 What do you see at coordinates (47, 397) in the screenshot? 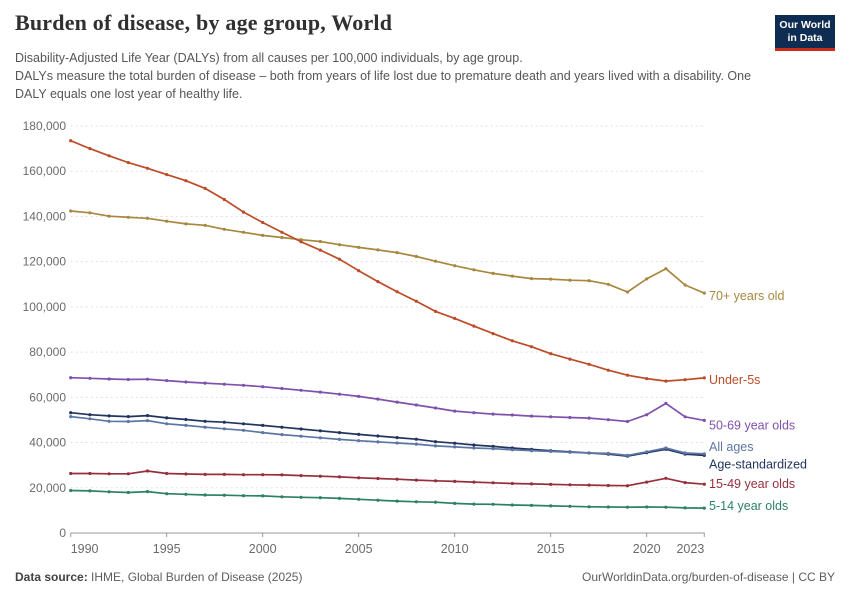
I see `y-tick-label: 60,000` at bounding box center [47, 397].